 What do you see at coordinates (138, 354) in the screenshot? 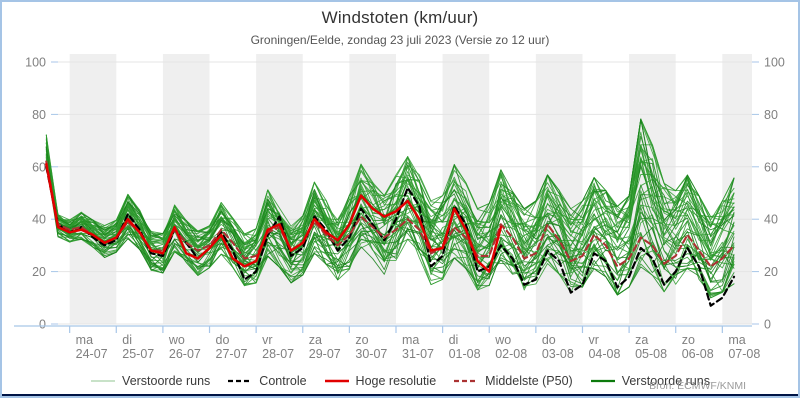
I see `date-label: 25-07` at bounding box center [138, 354].